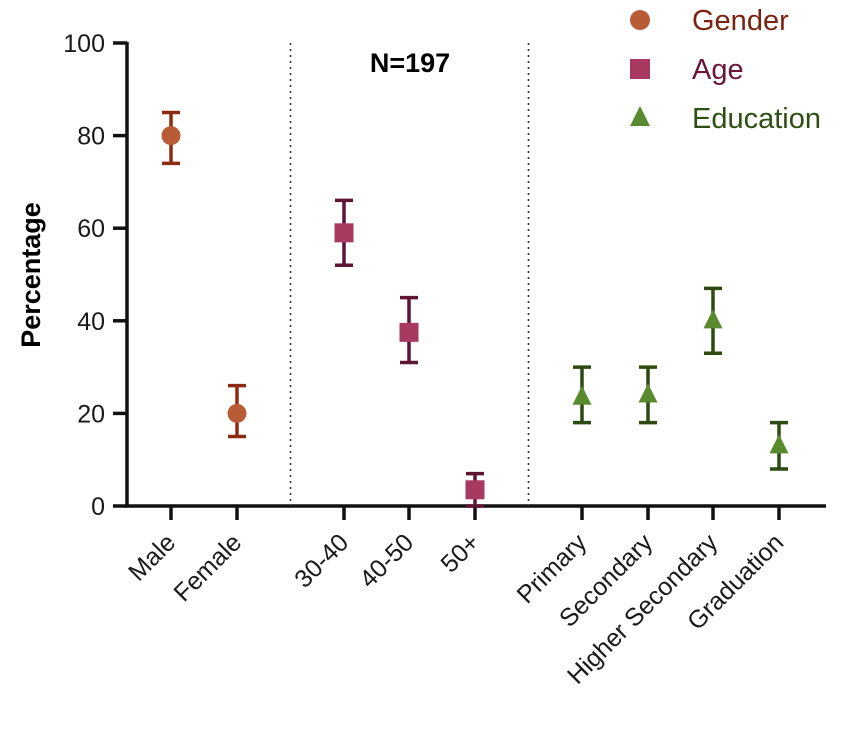 The height and width of the screenshot is (742, 851). What do you see at coordinates (152, 557) in the screenshot?
I see `x-category-label: Male` at bounding box center [152, 557].